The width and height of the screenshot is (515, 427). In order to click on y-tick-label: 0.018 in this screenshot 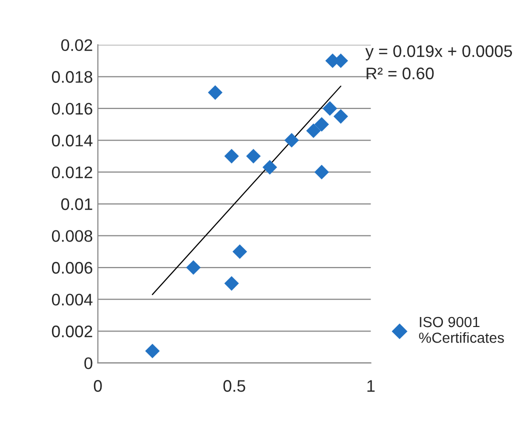, I will do `click(72, 77)`.